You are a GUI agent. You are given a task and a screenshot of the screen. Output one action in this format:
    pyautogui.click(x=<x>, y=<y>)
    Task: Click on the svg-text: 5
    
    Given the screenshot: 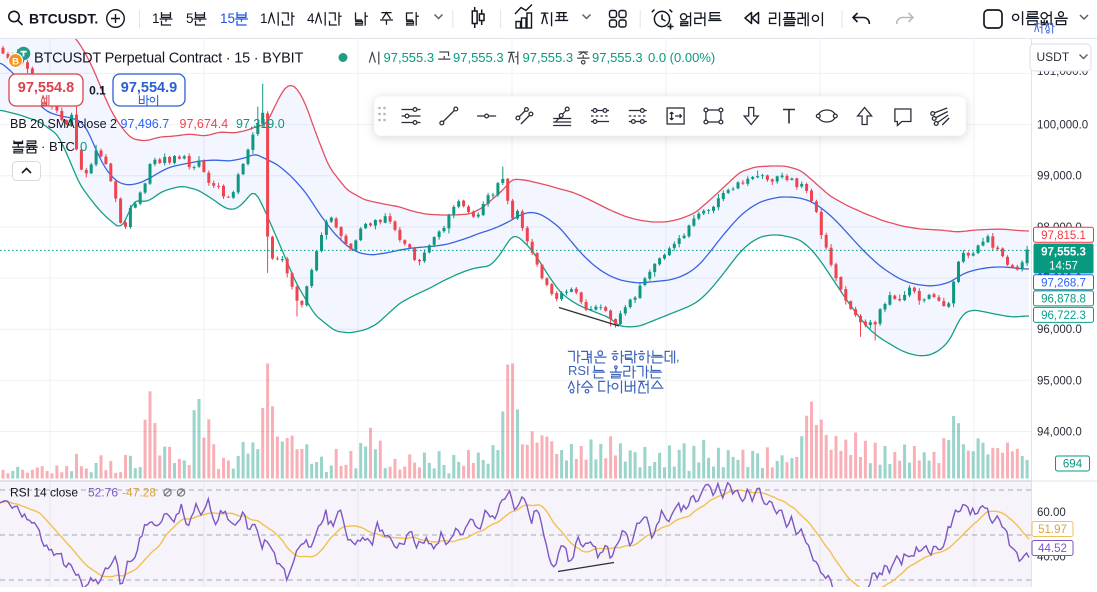 What is the action you would take?
    pyautogui.click(x=190, y=18)
    